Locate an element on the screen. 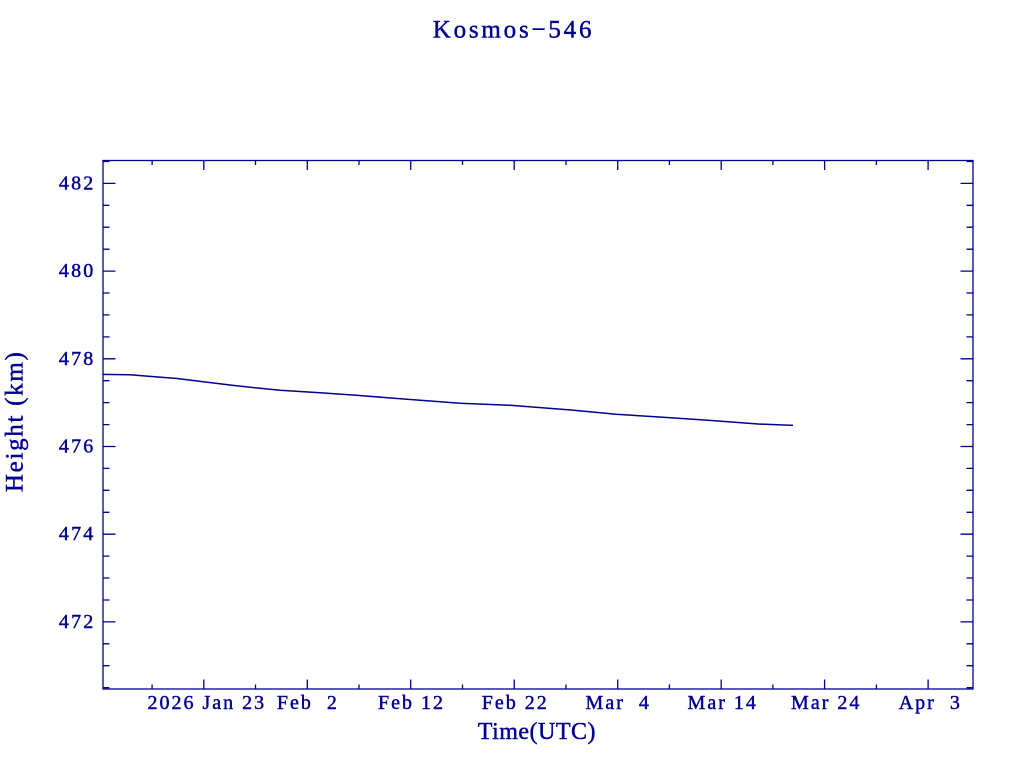 The width and height of the screenshot is (1024, 768). svg-text: Mar 24 is located at coordinates (826, 703).